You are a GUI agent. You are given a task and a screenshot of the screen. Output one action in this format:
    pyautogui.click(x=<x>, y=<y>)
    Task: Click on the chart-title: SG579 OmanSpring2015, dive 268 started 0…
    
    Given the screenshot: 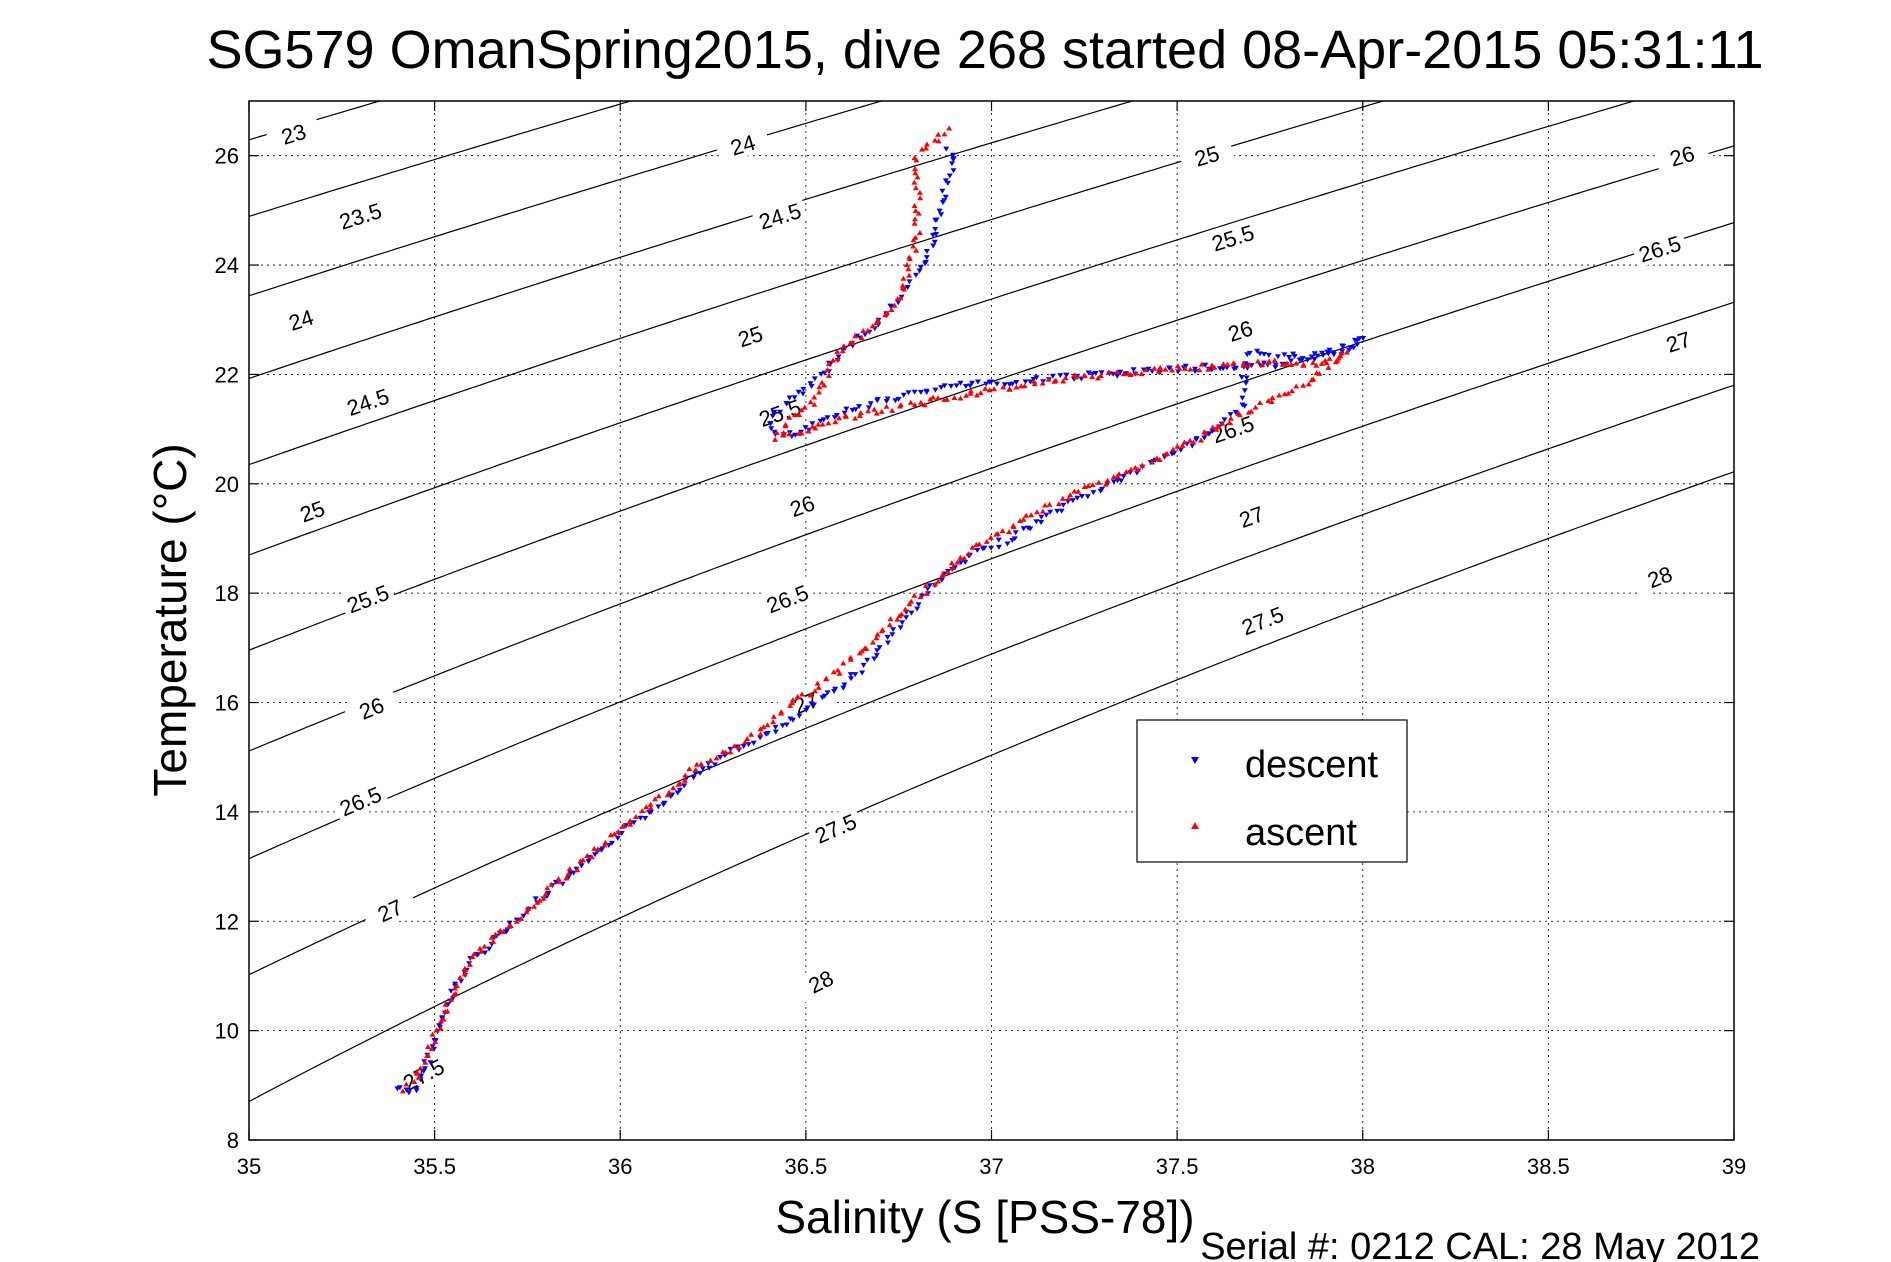 What is the action you would take?
    pyautogui.click(x=984, y=50)
    